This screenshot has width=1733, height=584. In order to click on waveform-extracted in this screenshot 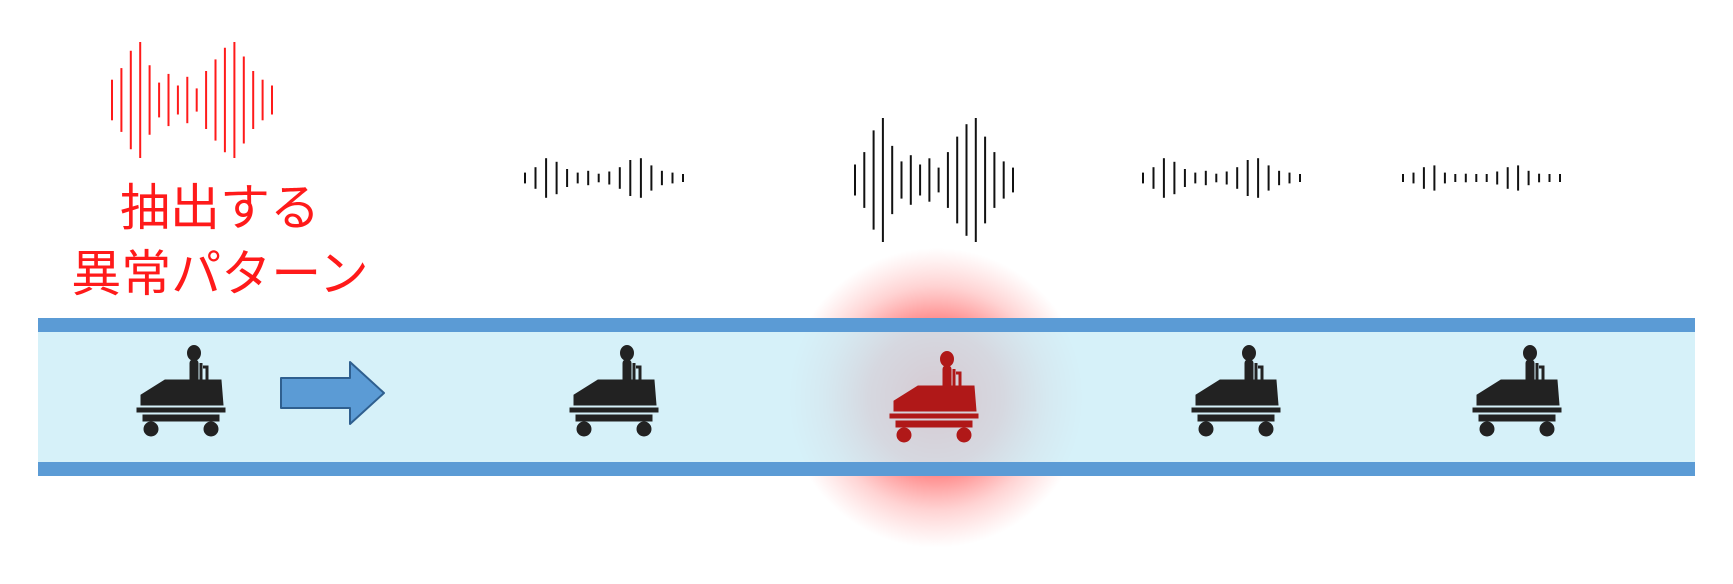, I will do `click(192, 100)`.